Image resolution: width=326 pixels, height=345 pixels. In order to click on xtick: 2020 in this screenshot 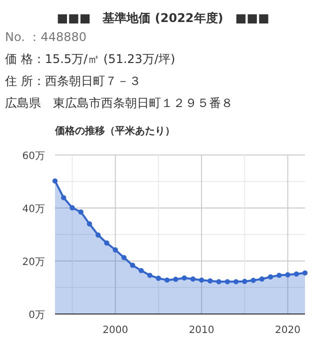, I will do `click(287, 330)`.